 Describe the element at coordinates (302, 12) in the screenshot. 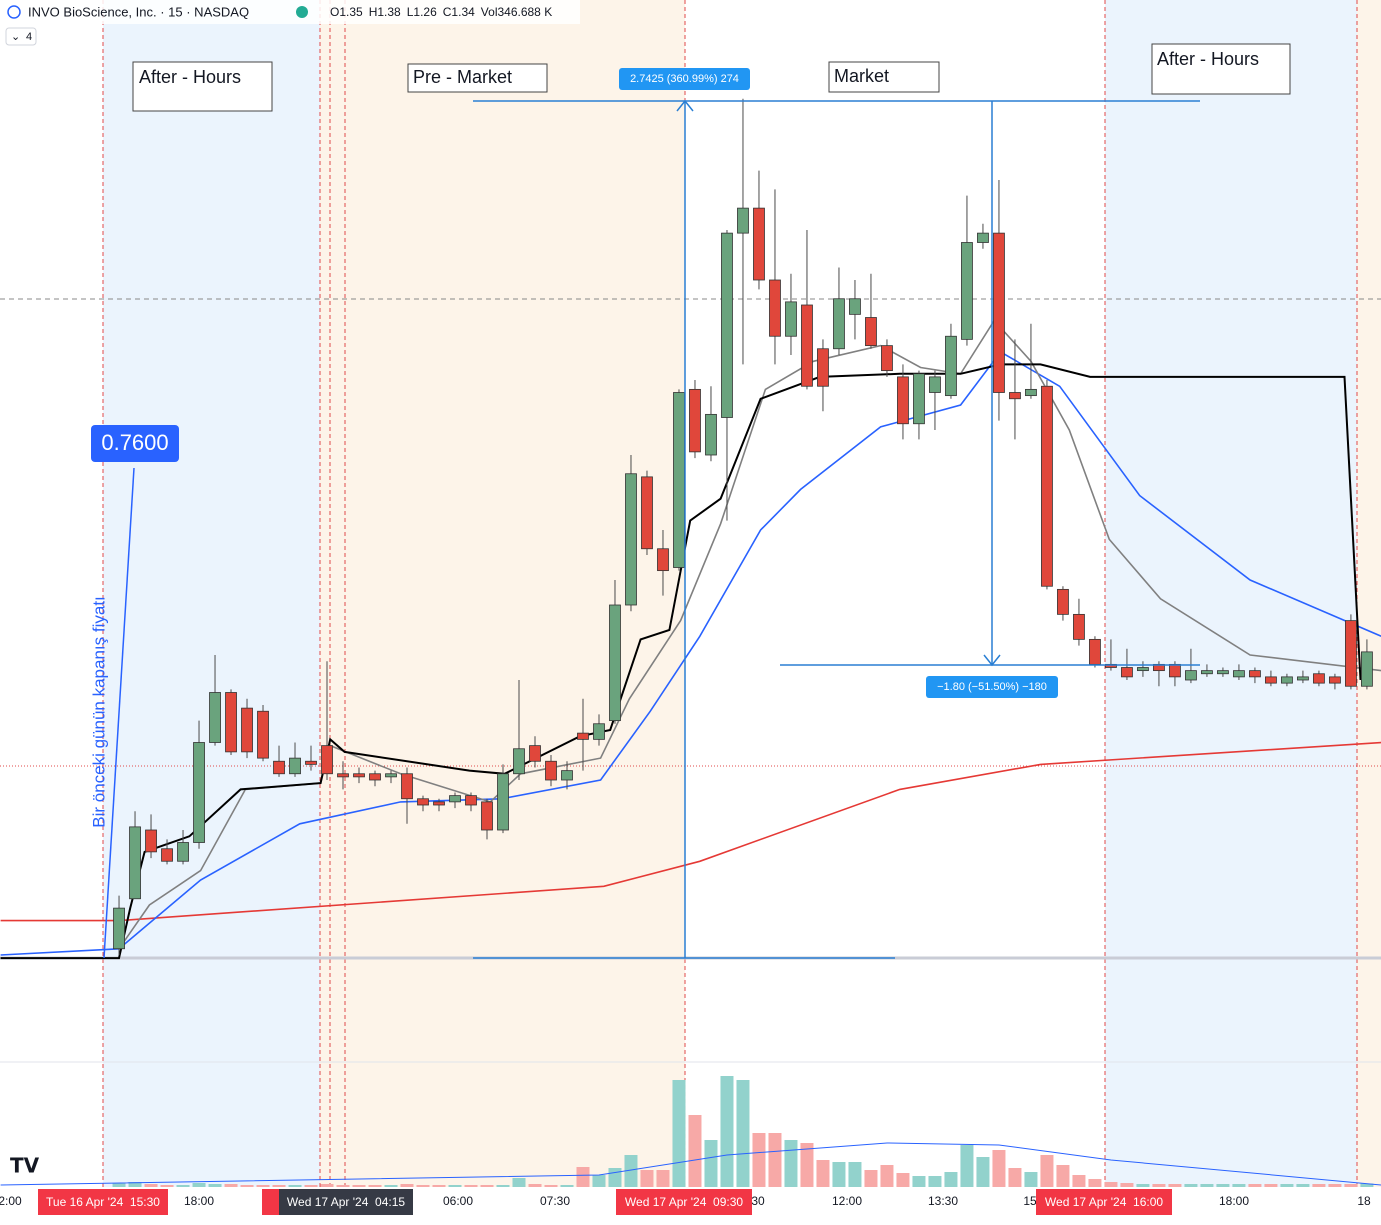

I see `status-dot` at that location.